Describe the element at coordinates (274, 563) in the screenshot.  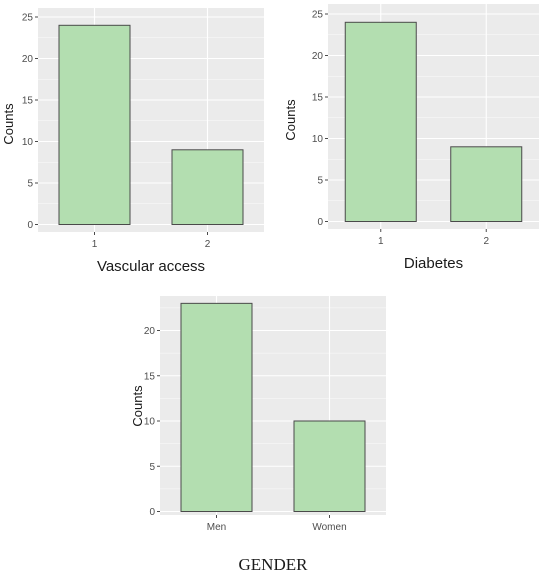
I see `x-axis-title: GENDER` at that location.